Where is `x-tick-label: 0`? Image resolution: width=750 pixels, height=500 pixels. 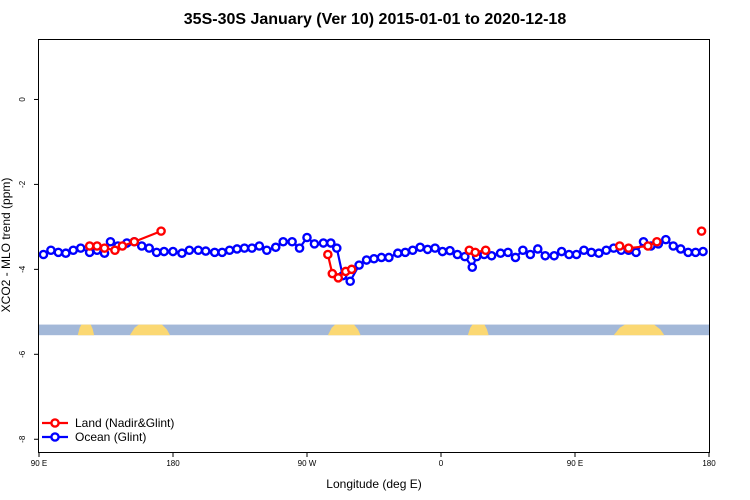
x-tick-label: 0 is located at coordinates (441, 463).